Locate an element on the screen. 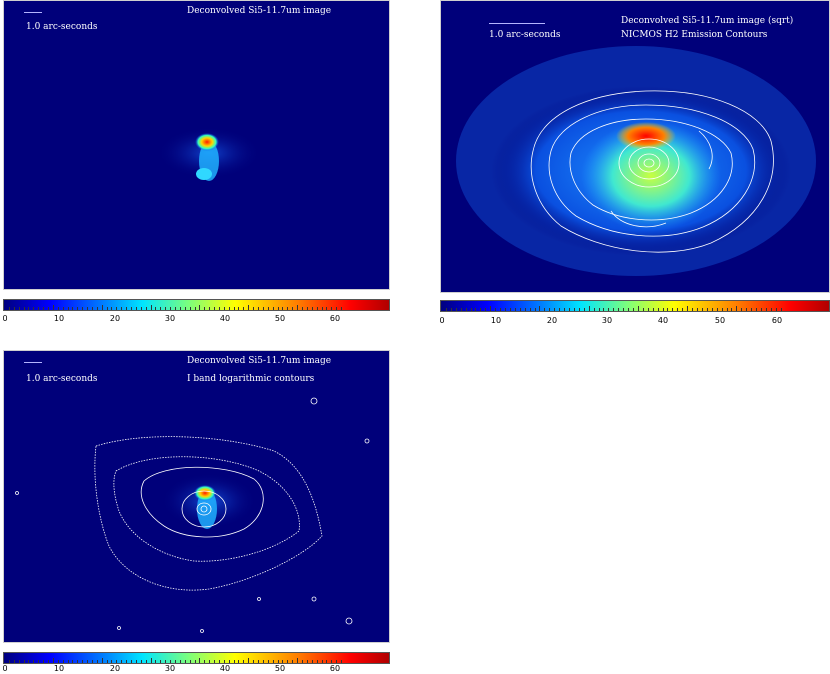 This screenshot has width=830, height=674. colorbar-tick-label: 0 is located at coordinates (5, 318).